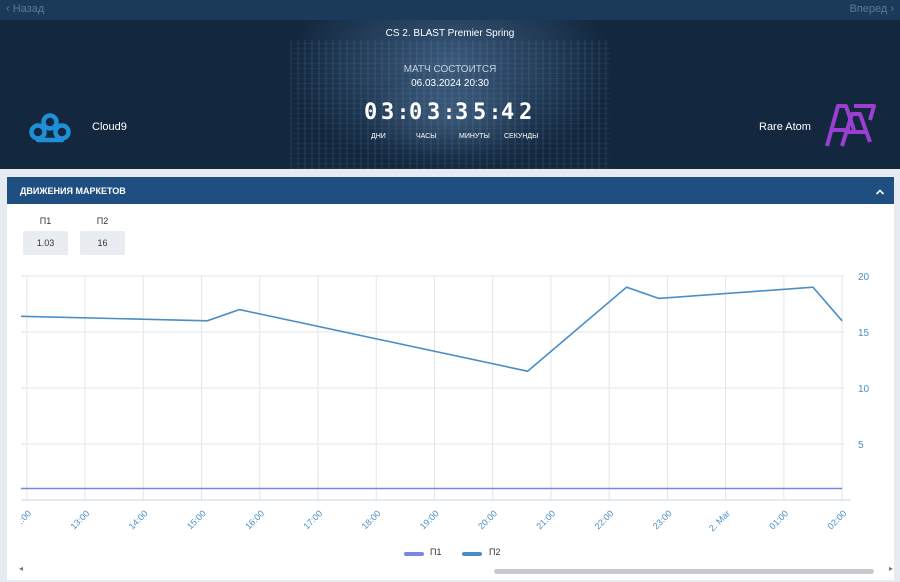 Image resolution: width=900 pixels, height=582 pixels. What do you see at coordinates (312, 519) in the screenshot?
I see `x-tick-label: 17:00` at bounding box center [312, 519].